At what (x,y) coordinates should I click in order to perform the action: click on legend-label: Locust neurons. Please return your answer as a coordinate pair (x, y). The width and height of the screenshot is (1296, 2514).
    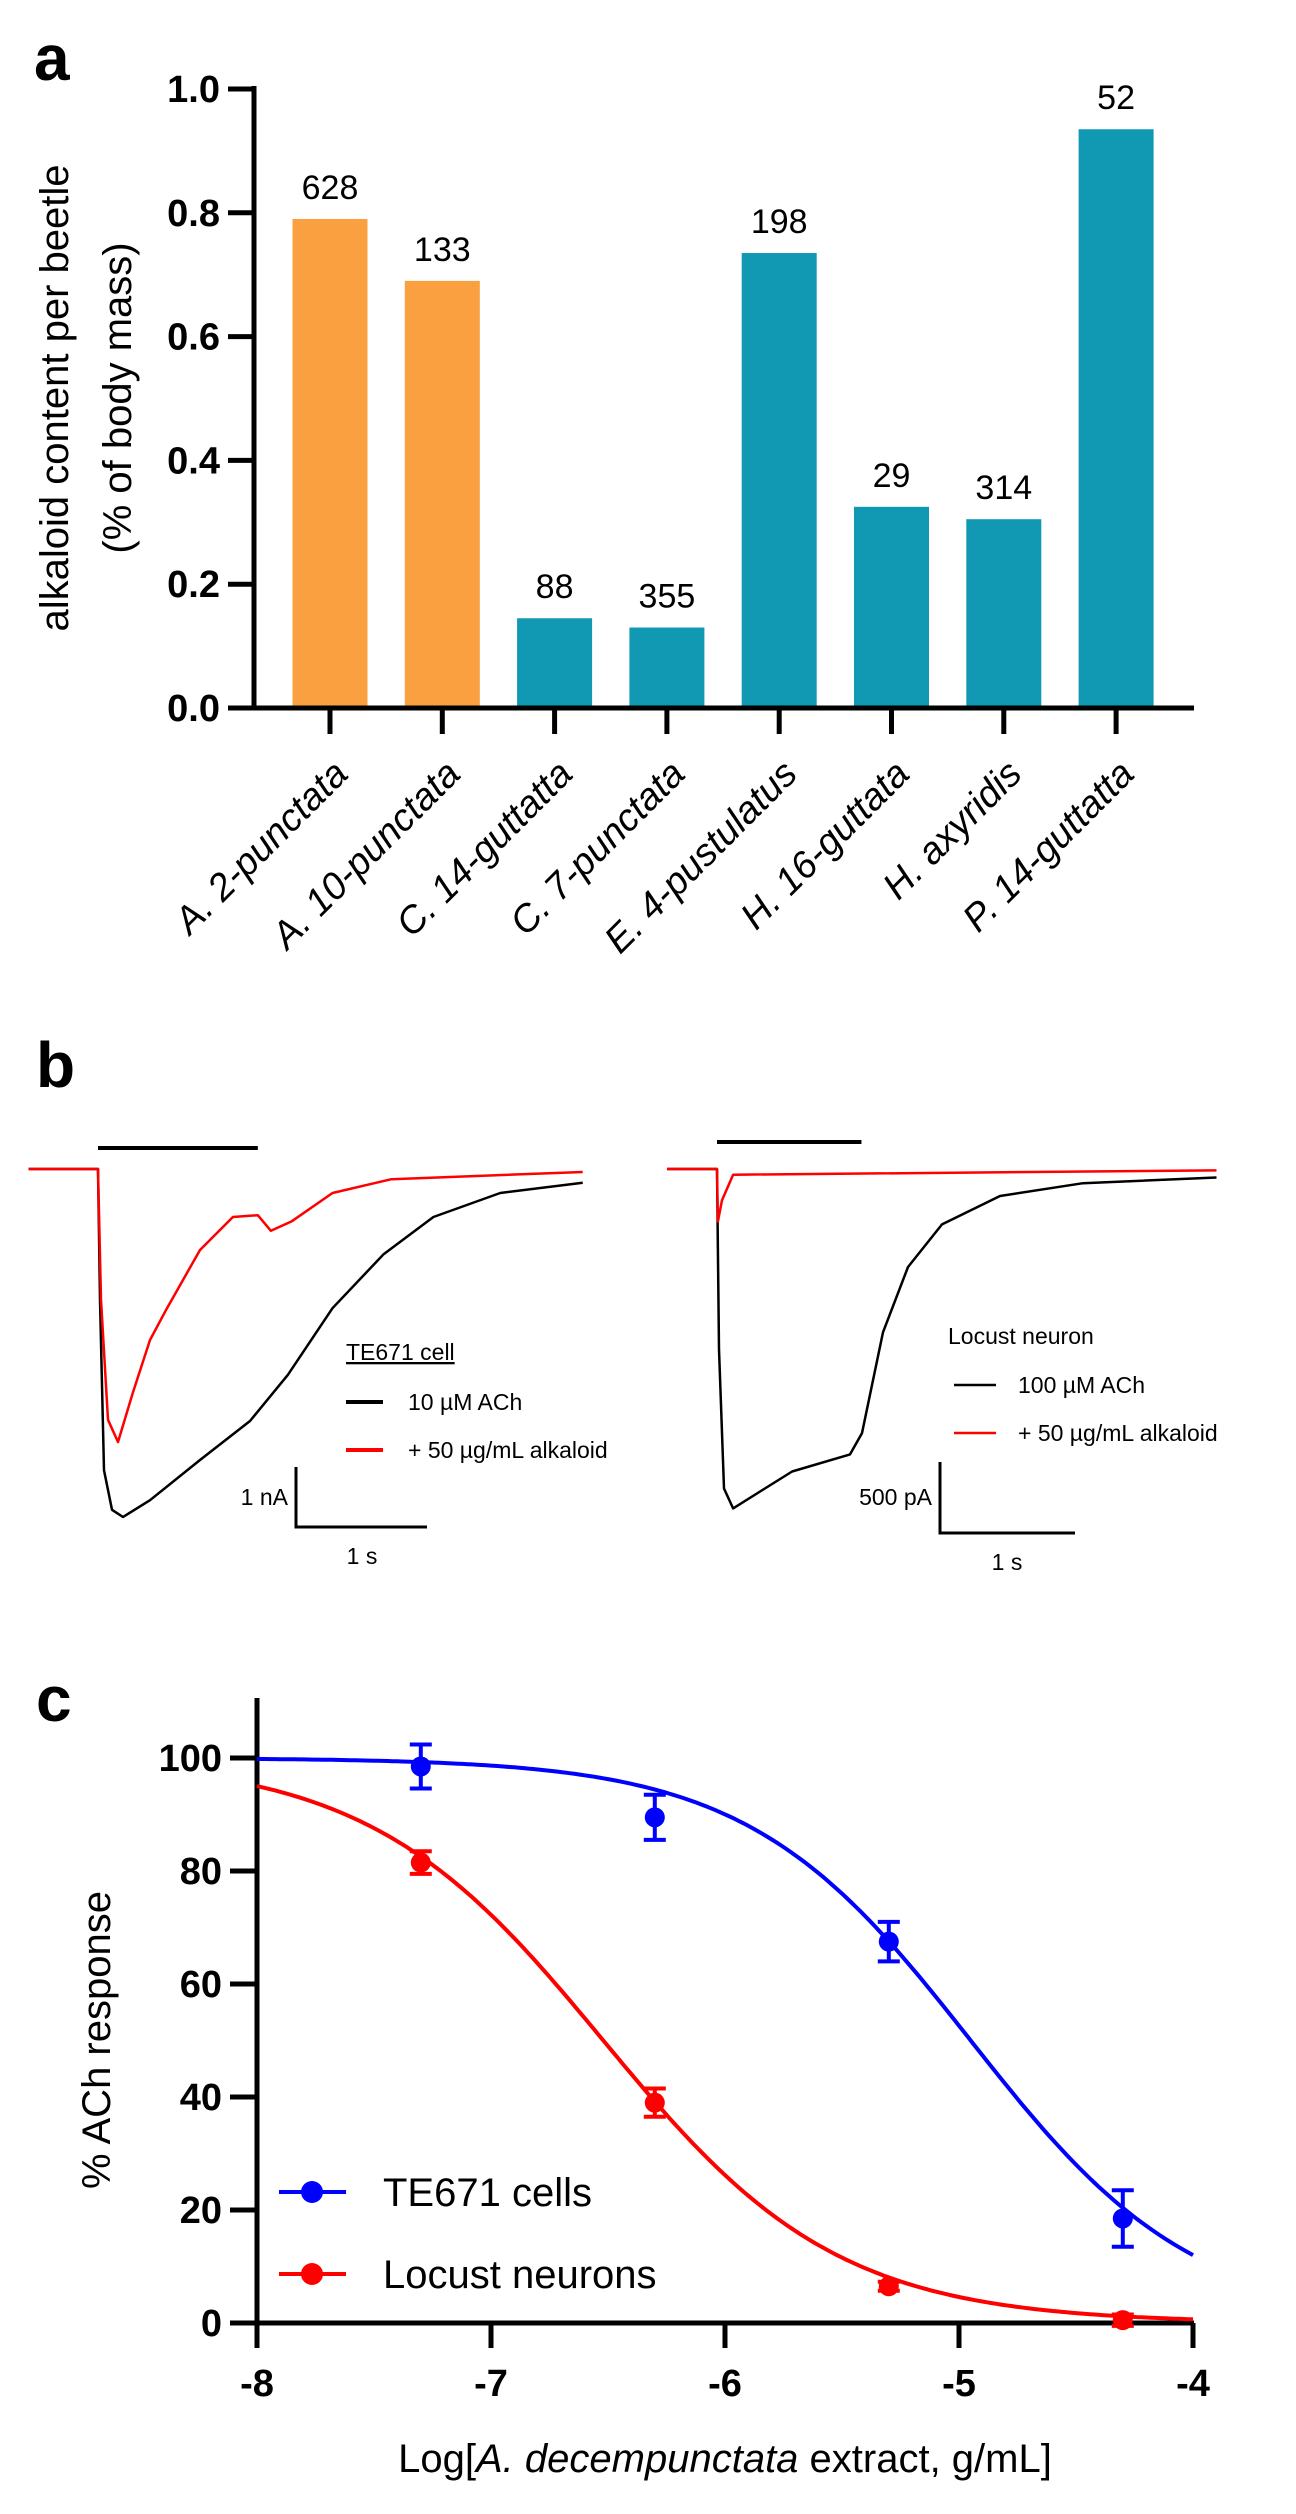
    Looking at the image, I should click on (520, 2275).